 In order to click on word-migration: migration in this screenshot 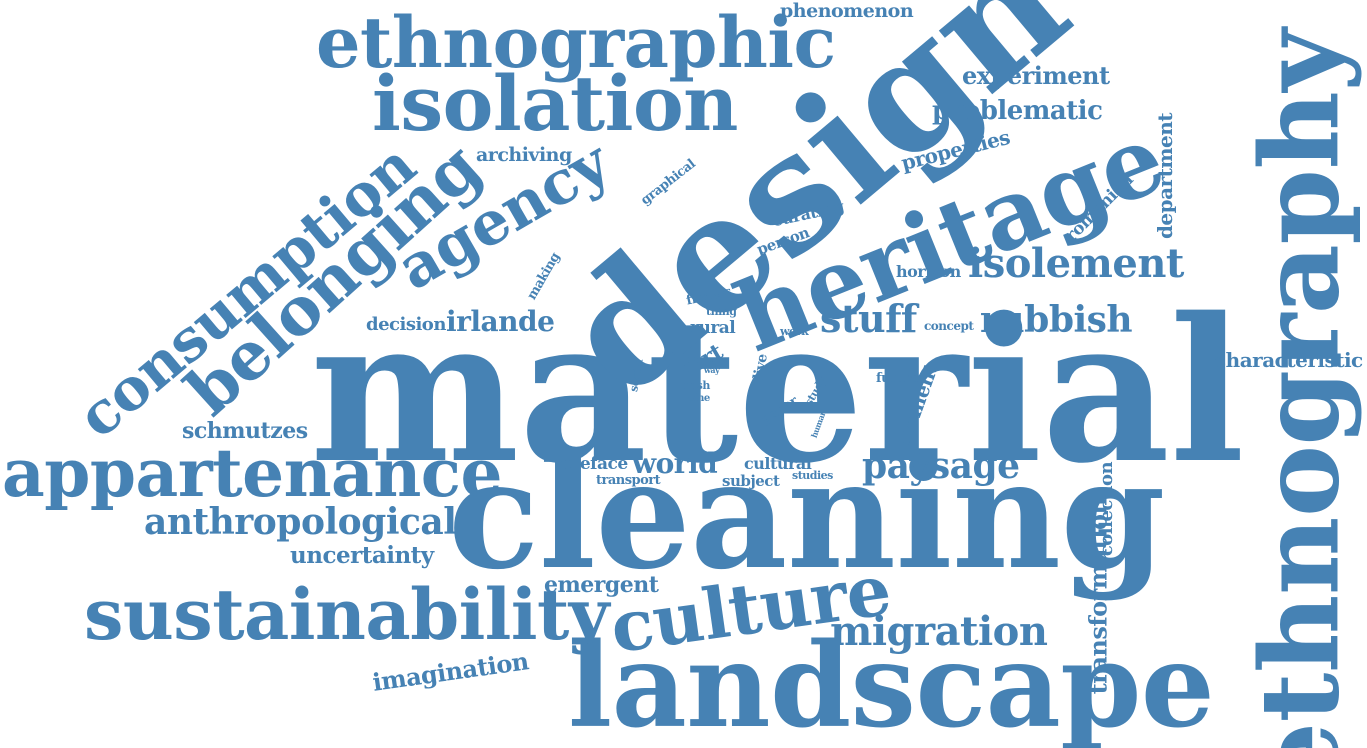, I will do `click(939, 631)`.